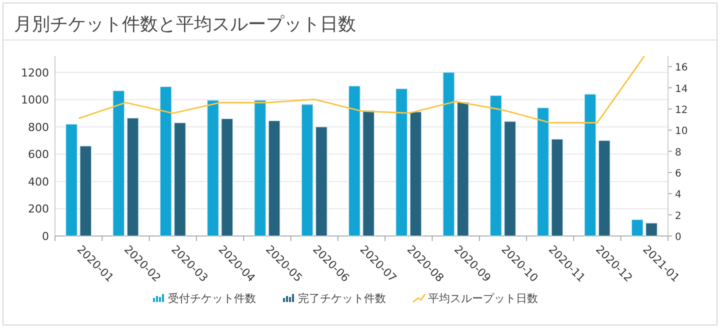  What do you see at coordinates (681, 110) in the screenshot?
I see `y2-tick-label: 12` at bounding box center [681, 110].